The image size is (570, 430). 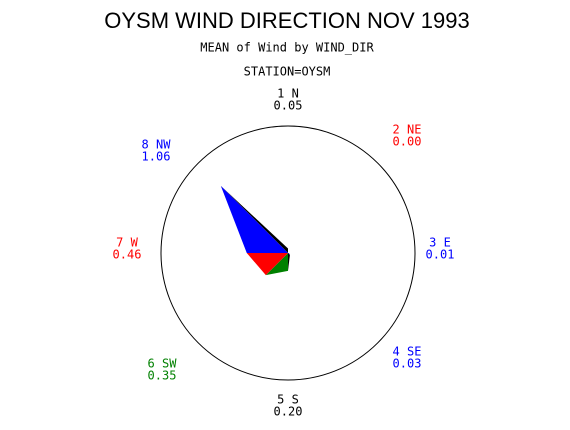 What do you see at coordinates (157, 145) in the screenshot?
I see `direction-label: 8 NW` at bounding box center [157, 145].